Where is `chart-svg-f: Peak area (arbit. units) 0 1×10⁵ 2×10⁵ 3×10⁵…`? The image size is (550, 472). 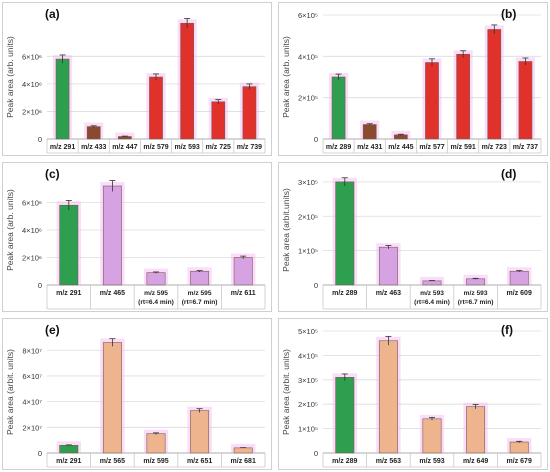 chart-svg-f: Peak area (arbit. units) 0 1×10⁵ 2×10⁵ 3×10⁵… is located at coordinates (411, 397).